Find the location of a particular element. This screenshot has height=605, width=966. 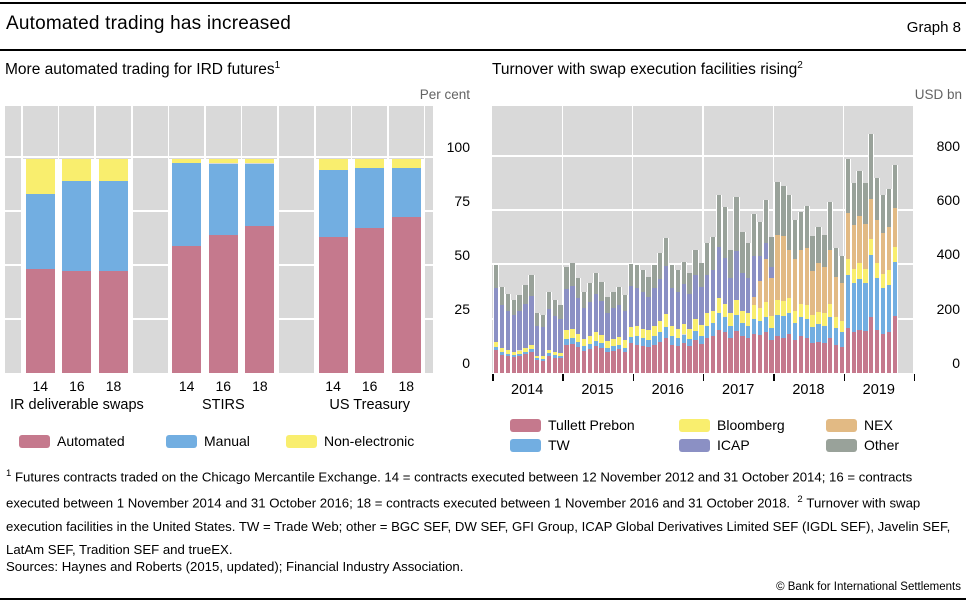

legend-swatch-non-electronic is located at coordinates (301, 441).